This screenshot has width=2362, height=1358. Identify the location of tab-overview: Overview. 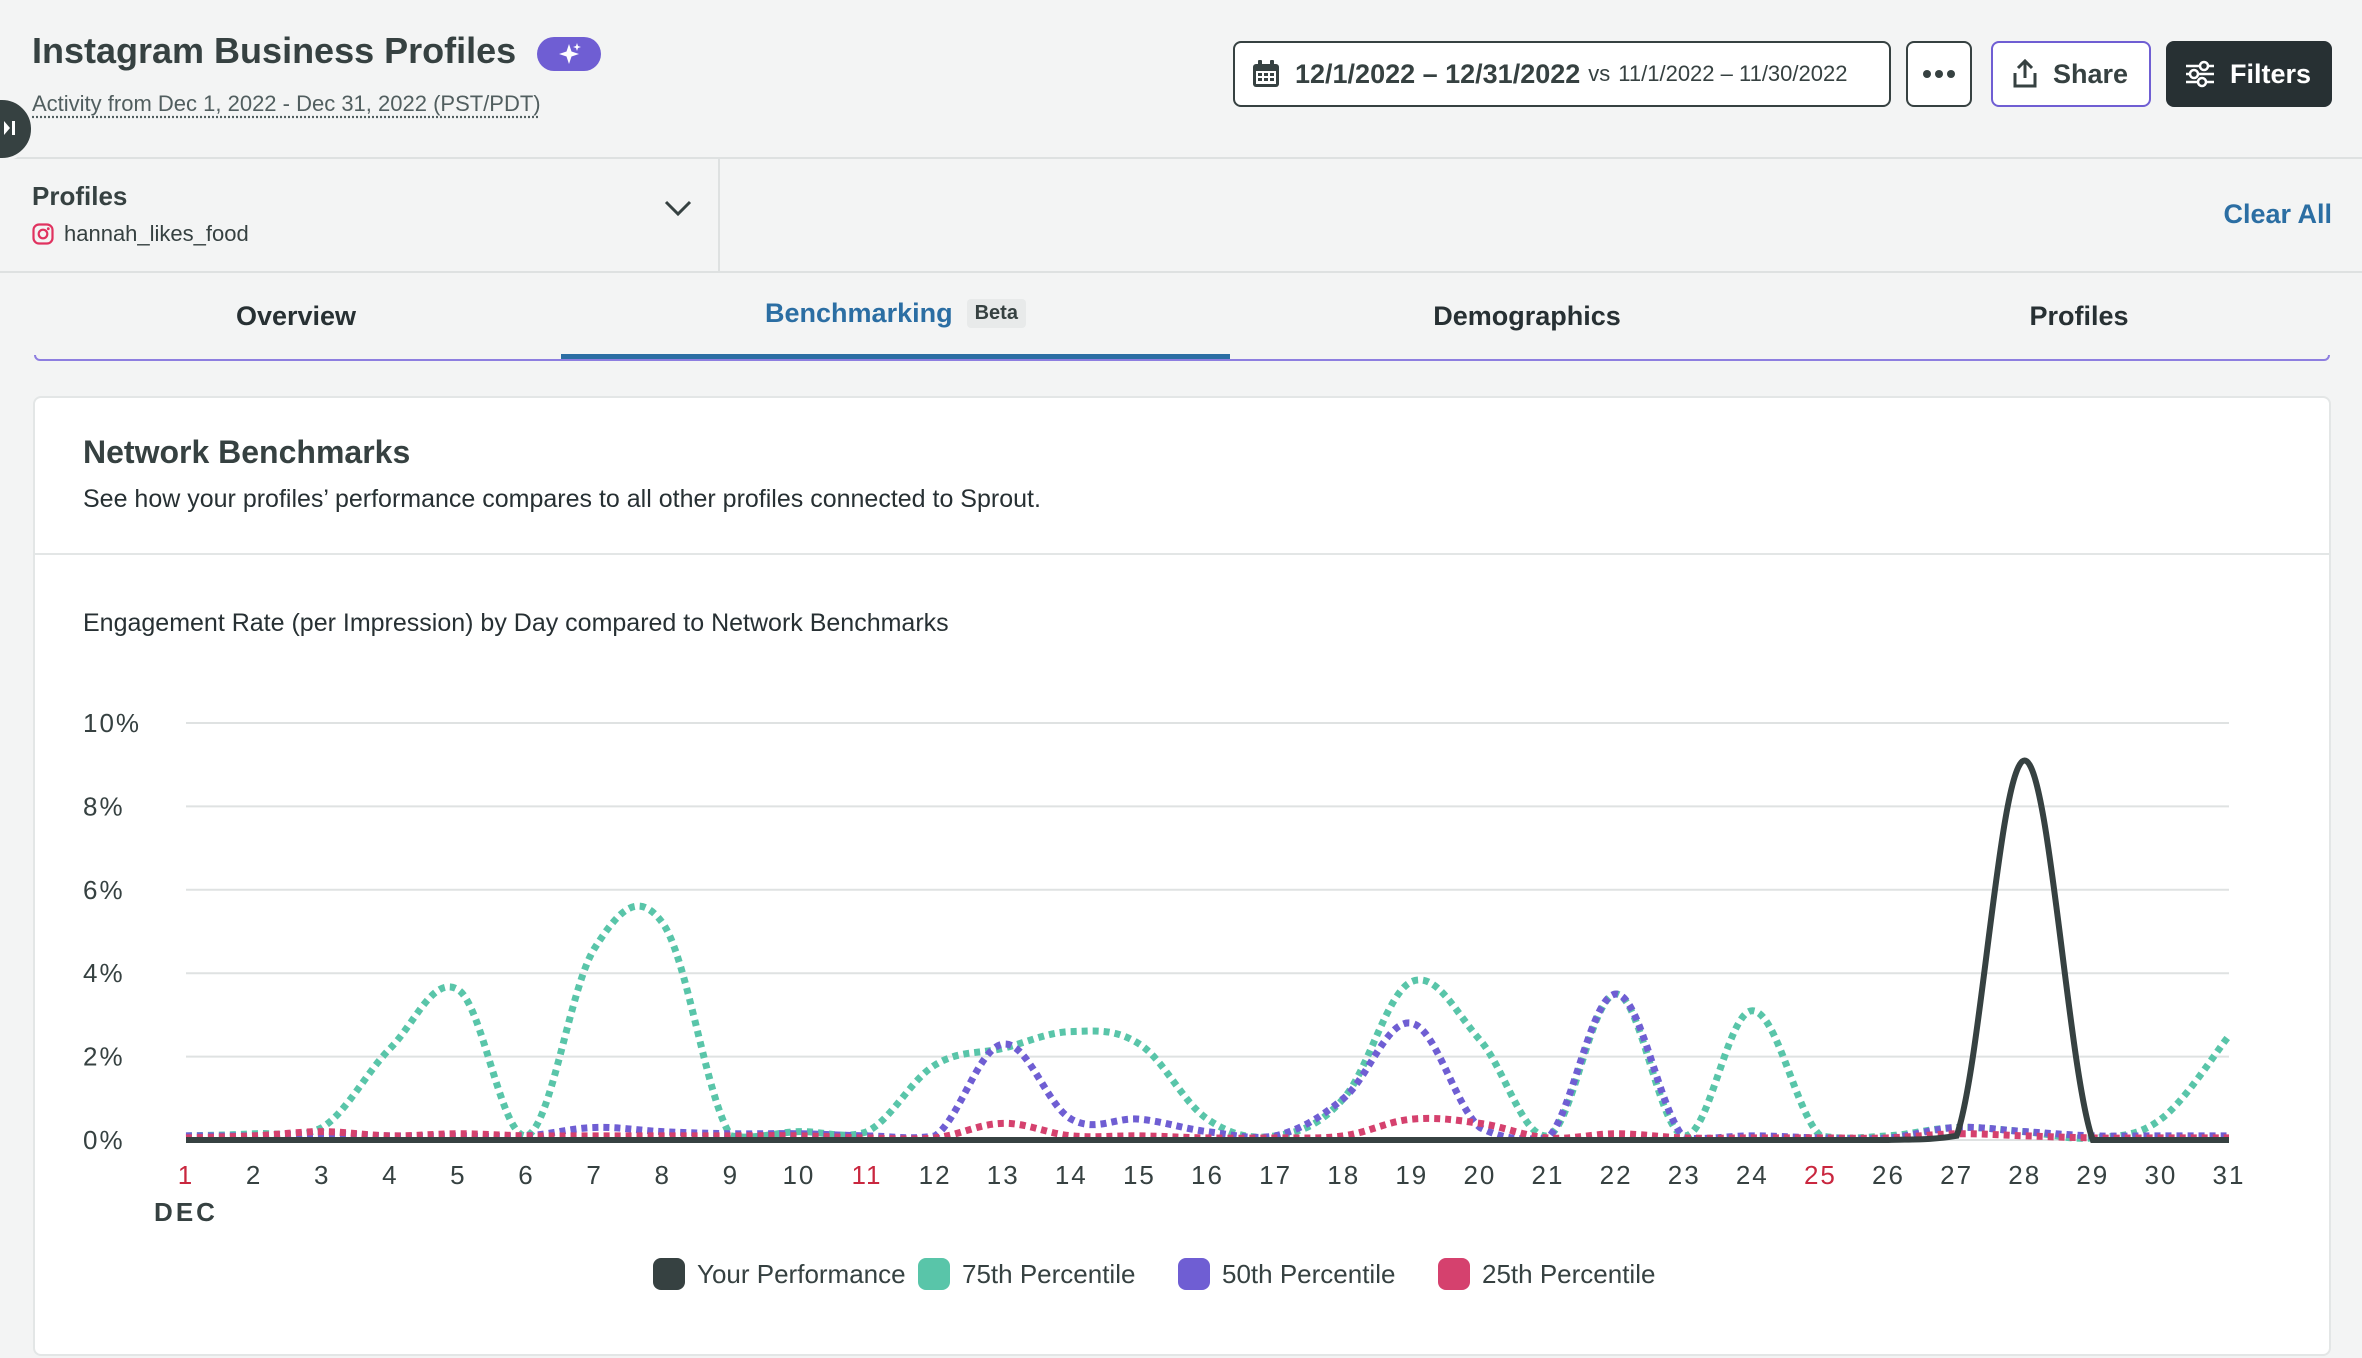
(296, 316).